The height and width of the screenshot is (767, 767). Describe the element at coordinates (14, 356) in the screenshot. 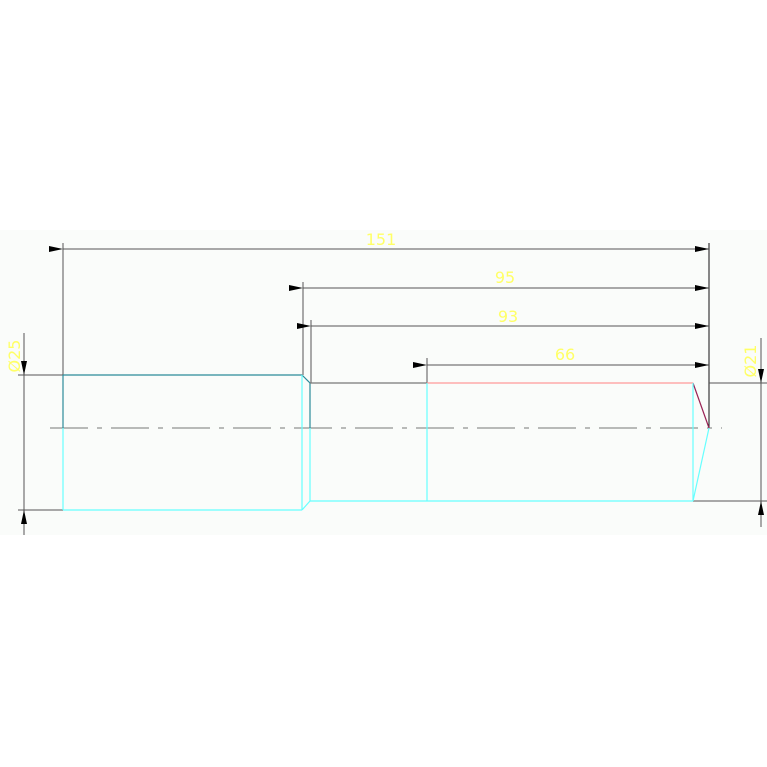

I see `diameter-25-label: Ø25` at that location.